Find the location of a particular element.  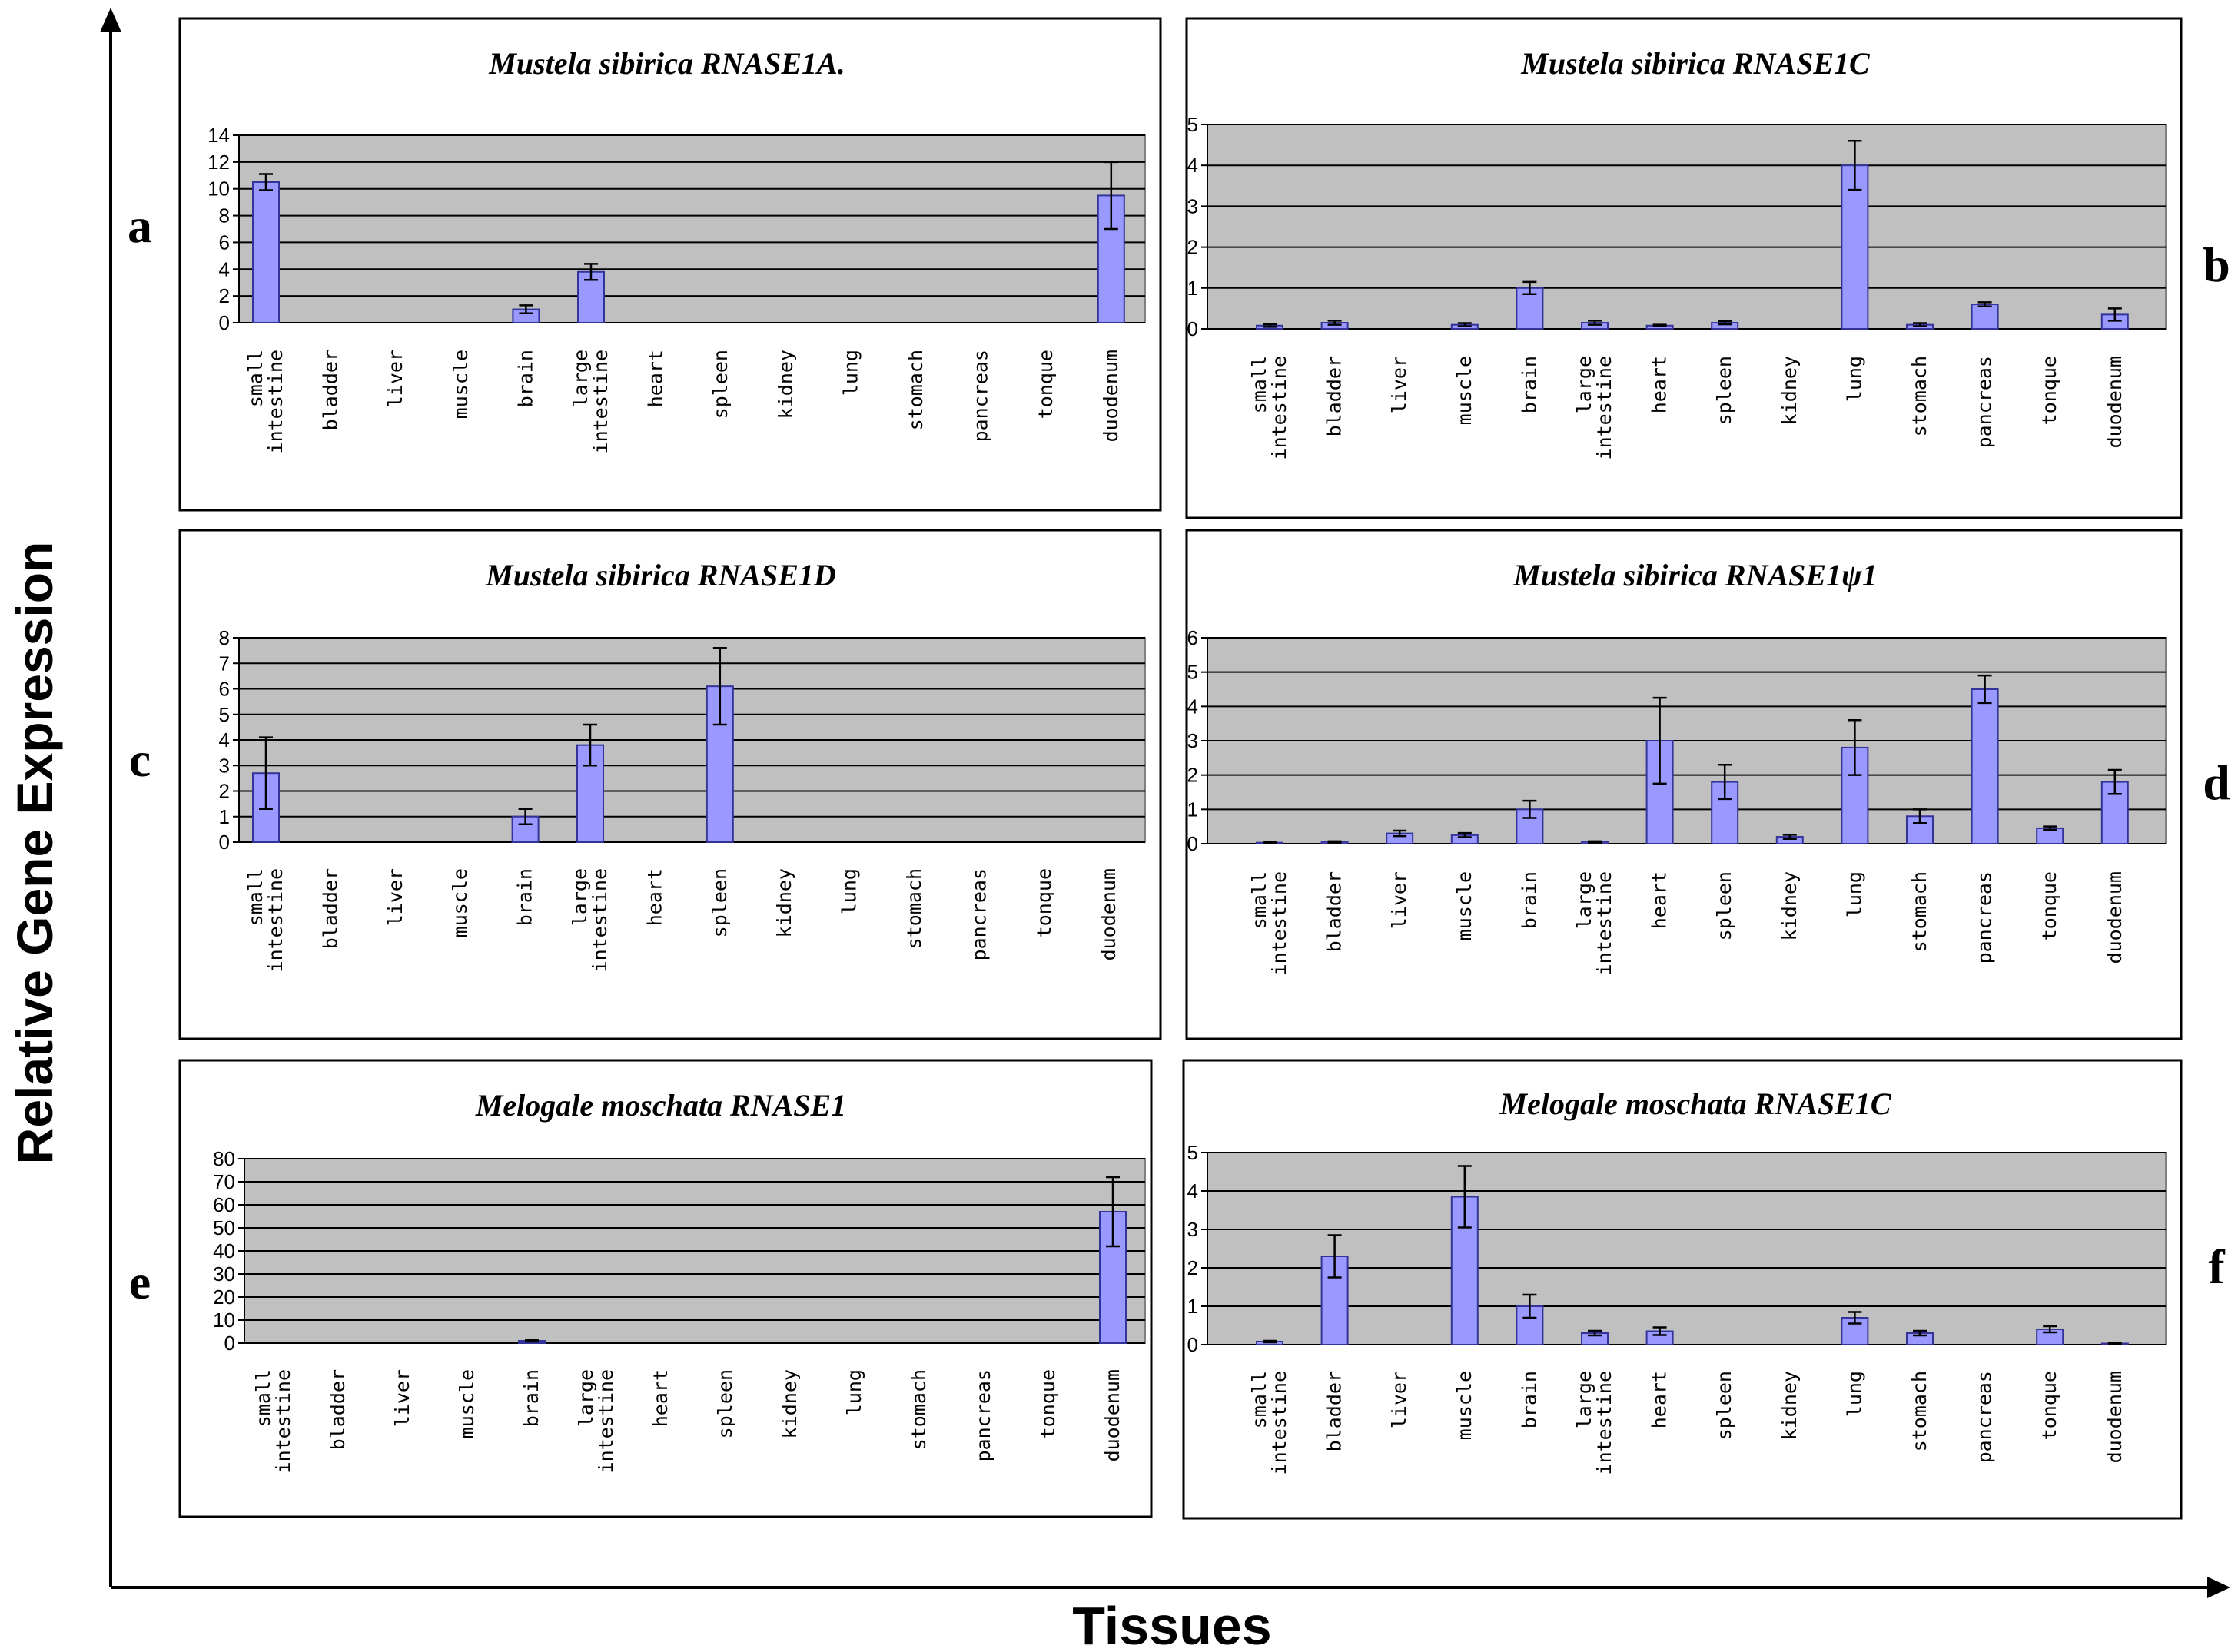

chart-title: Melogale moschata RNASE1 is located at coordinates (660, 1105).